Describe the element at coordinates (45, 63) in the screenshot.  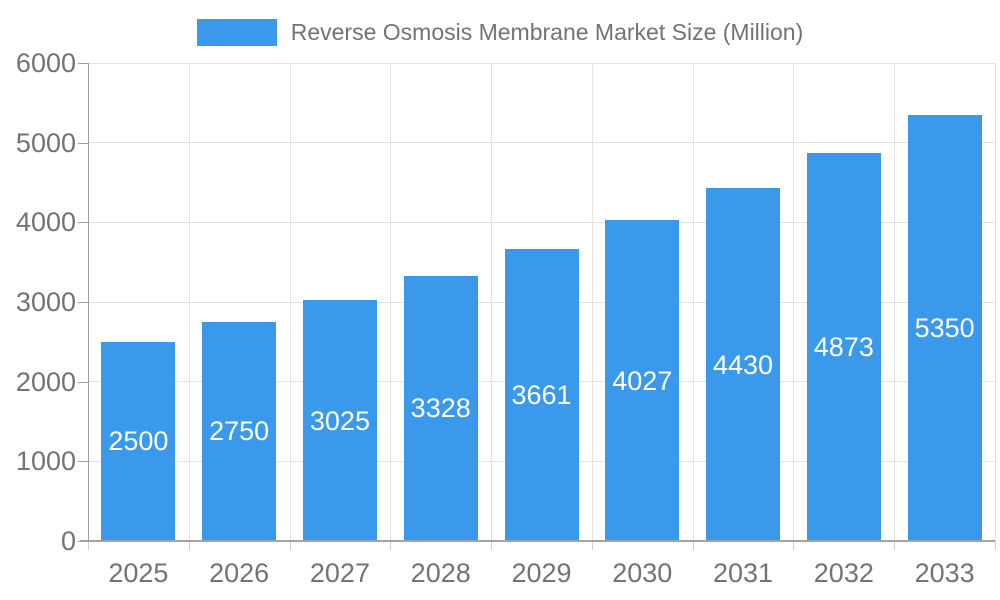
I see `y-axis-tick-label: 6000` at that location.